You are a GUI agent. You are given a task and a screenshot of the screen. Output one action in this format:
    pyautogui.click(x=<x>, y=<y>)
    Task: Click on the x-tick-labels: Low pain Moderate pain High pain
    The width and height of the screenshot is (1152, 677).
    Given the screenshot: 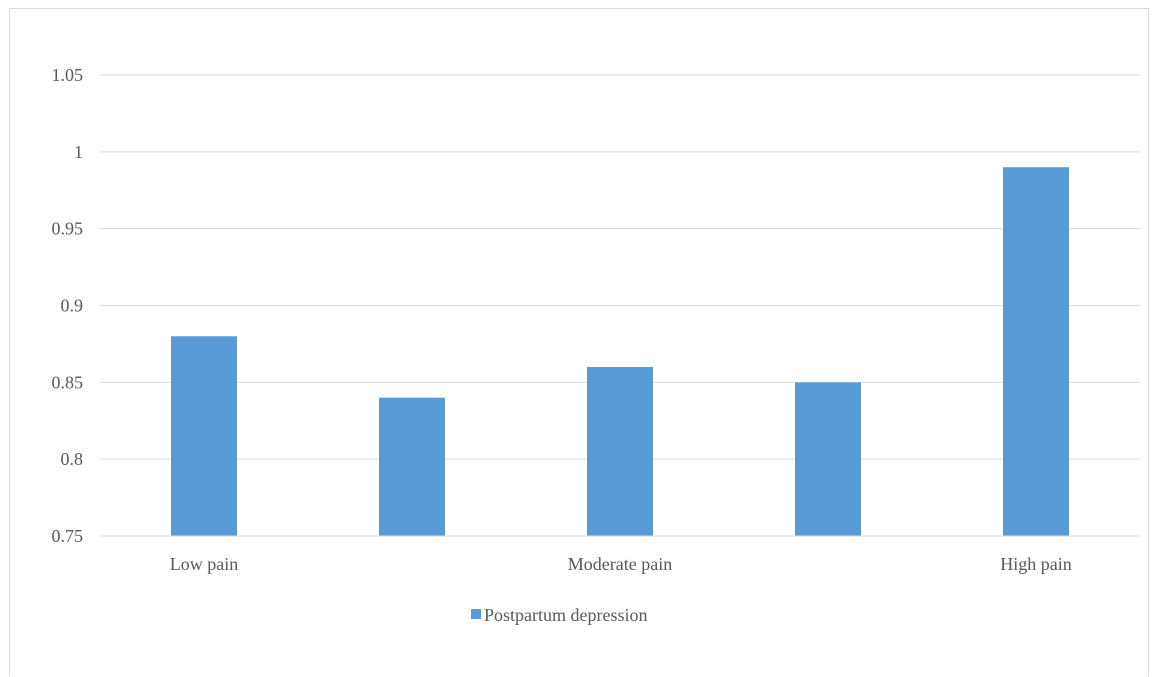 What is the action you would take?
    pyautogui.click(x=621, y=564)
    